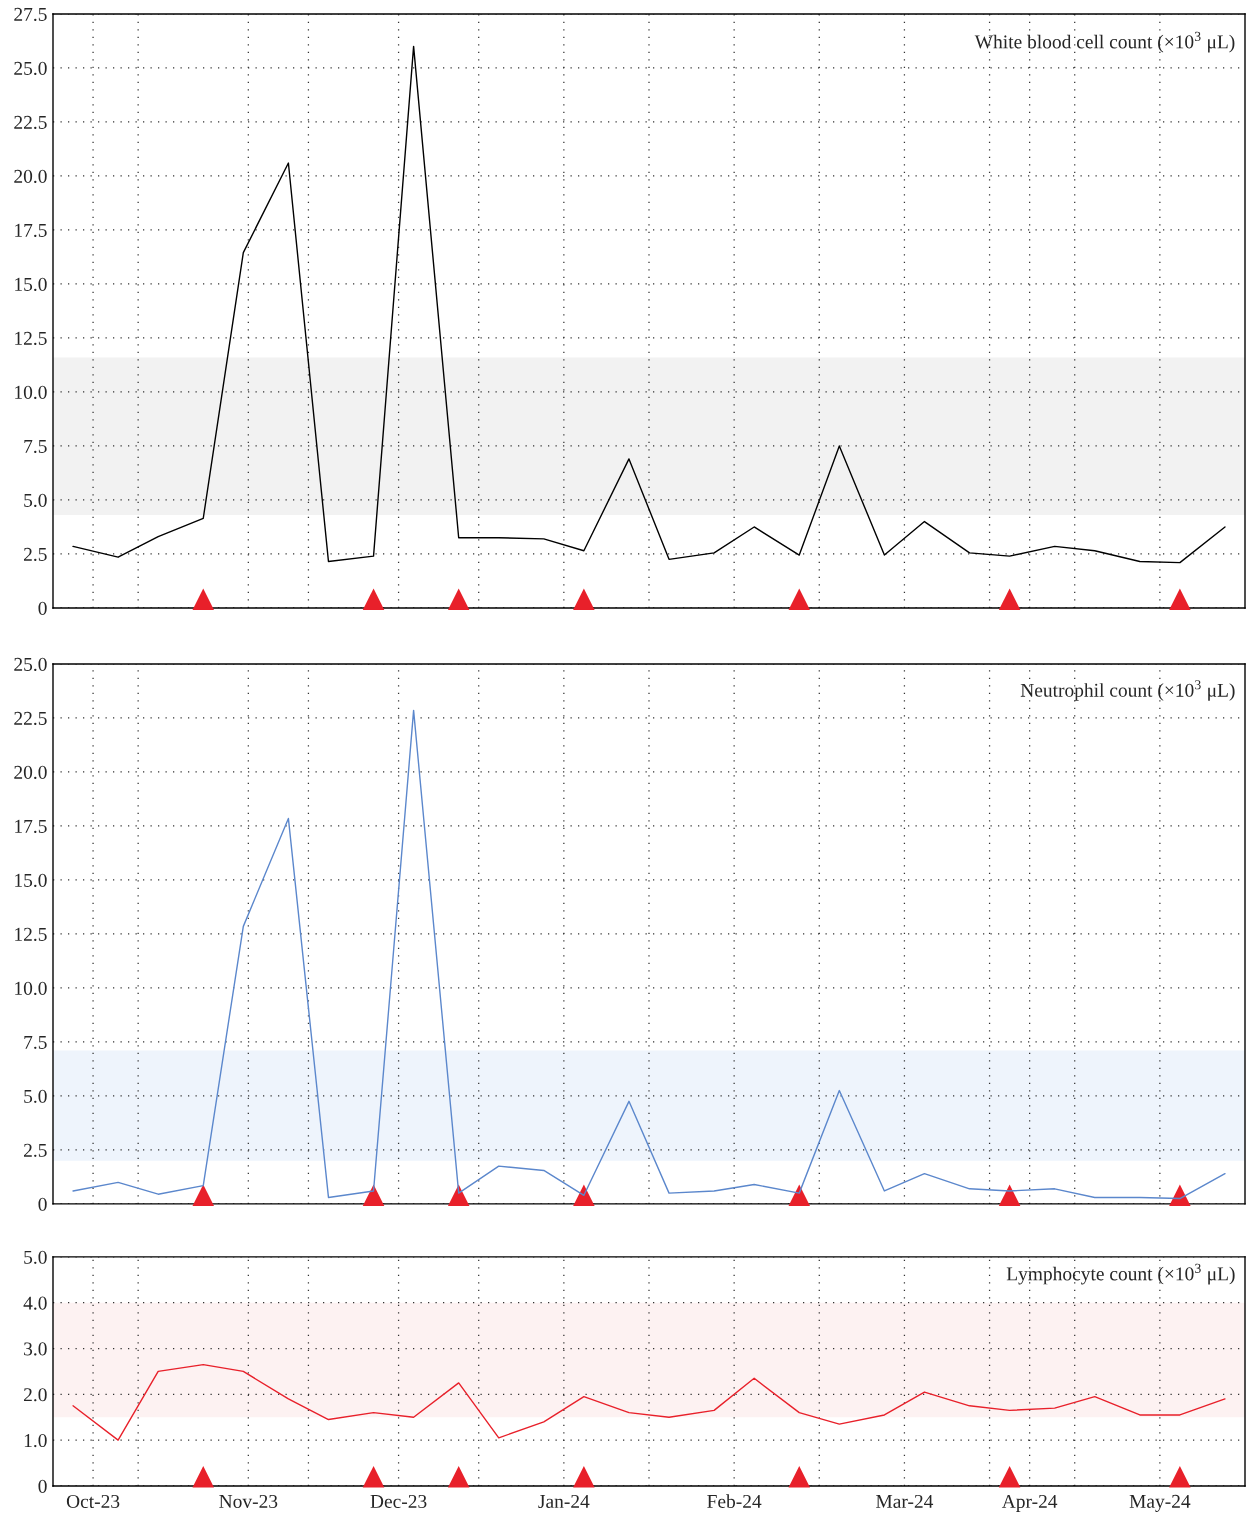  What do you see at coordinates (649, 1402) in the screenshot?
I see `line-series` at bounding box center [649, 1402].